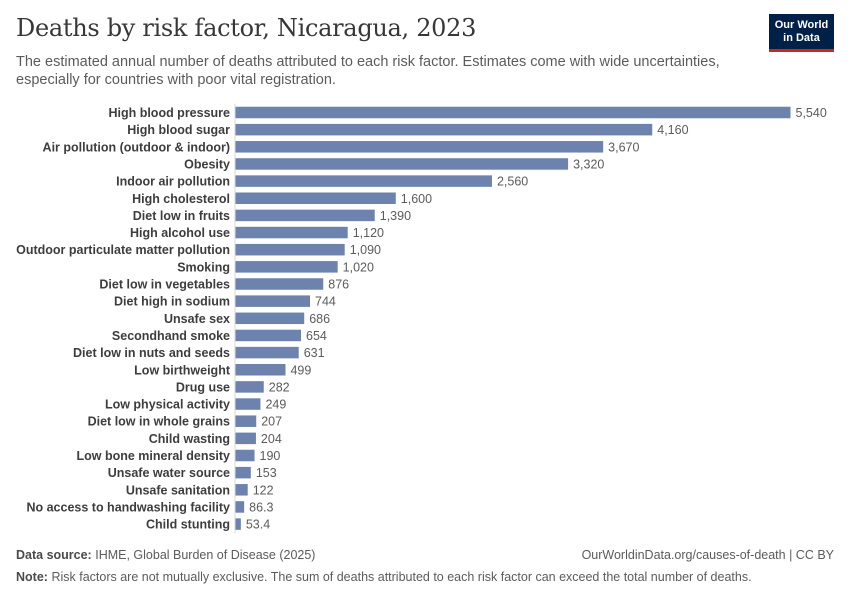 The image size is (850, 600). I want to click on value-label: 744, so click(325, 302).